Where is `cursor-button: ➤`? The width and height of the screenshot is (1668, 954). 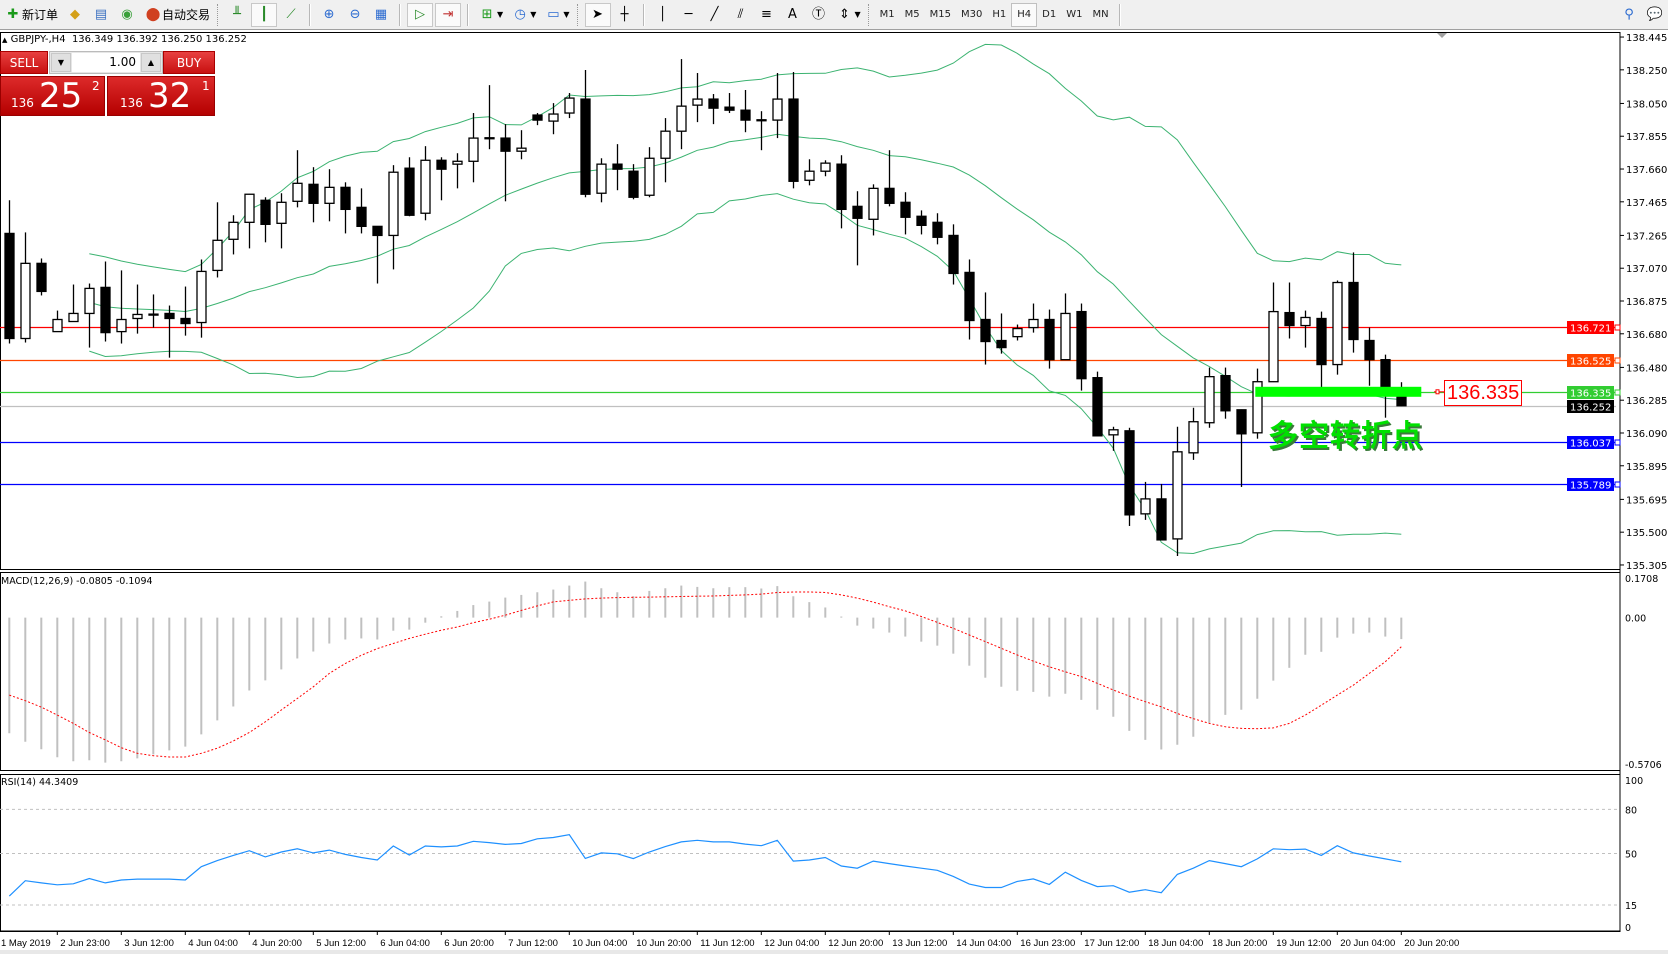 cursor-button: ➤ is located at coordinates (597, 14).